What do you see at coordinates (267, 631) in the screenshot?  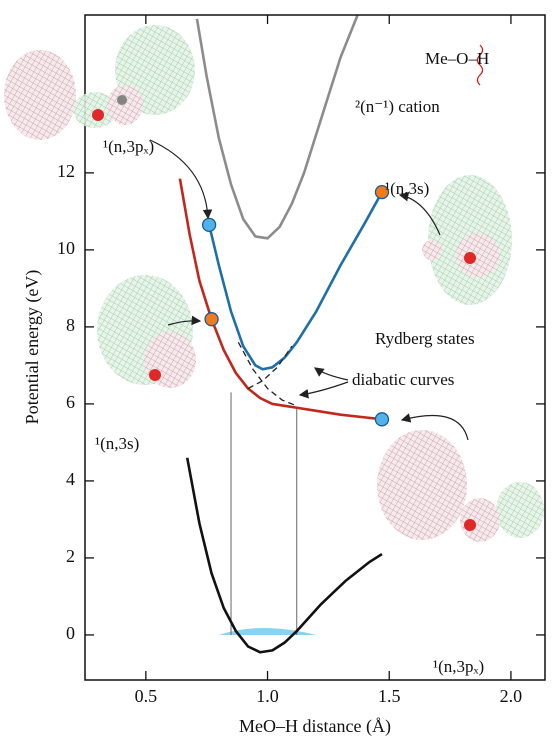 I see `wavepacket` at bounding box center [267, 631].